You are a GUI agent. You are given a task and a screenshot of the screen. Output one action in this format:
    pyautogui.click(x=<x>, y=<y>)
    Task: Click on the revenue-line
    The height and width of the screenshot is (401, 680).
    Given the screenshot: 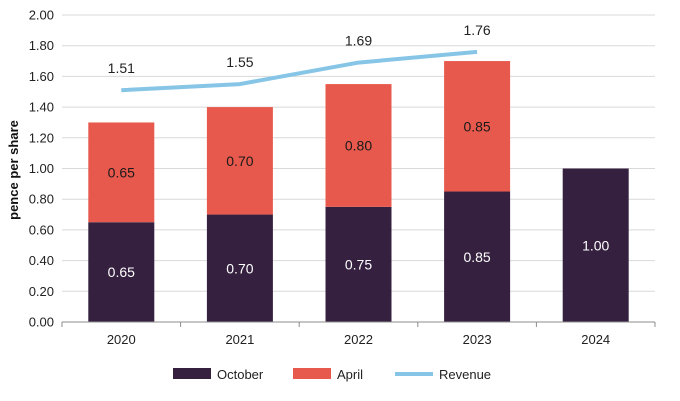 What is the action you would take?
    pyautogui.click(x=299, y=71)
    